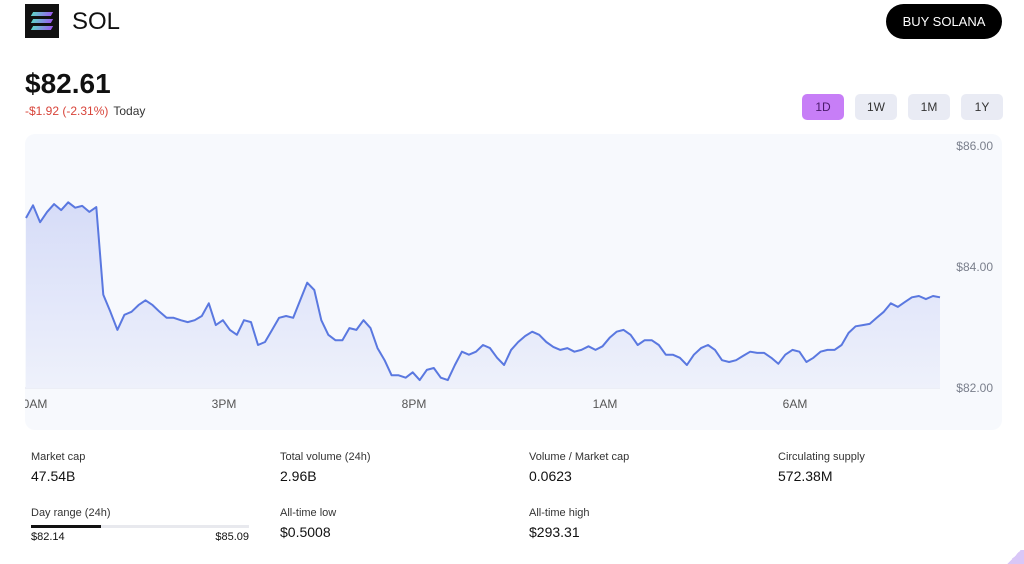 Image resolution: width=1024 pixels, height=564 pixels. Describe the element at coordinates (982, 107) in the screenshot. I see `range-1y-button: 1Y` at that location.